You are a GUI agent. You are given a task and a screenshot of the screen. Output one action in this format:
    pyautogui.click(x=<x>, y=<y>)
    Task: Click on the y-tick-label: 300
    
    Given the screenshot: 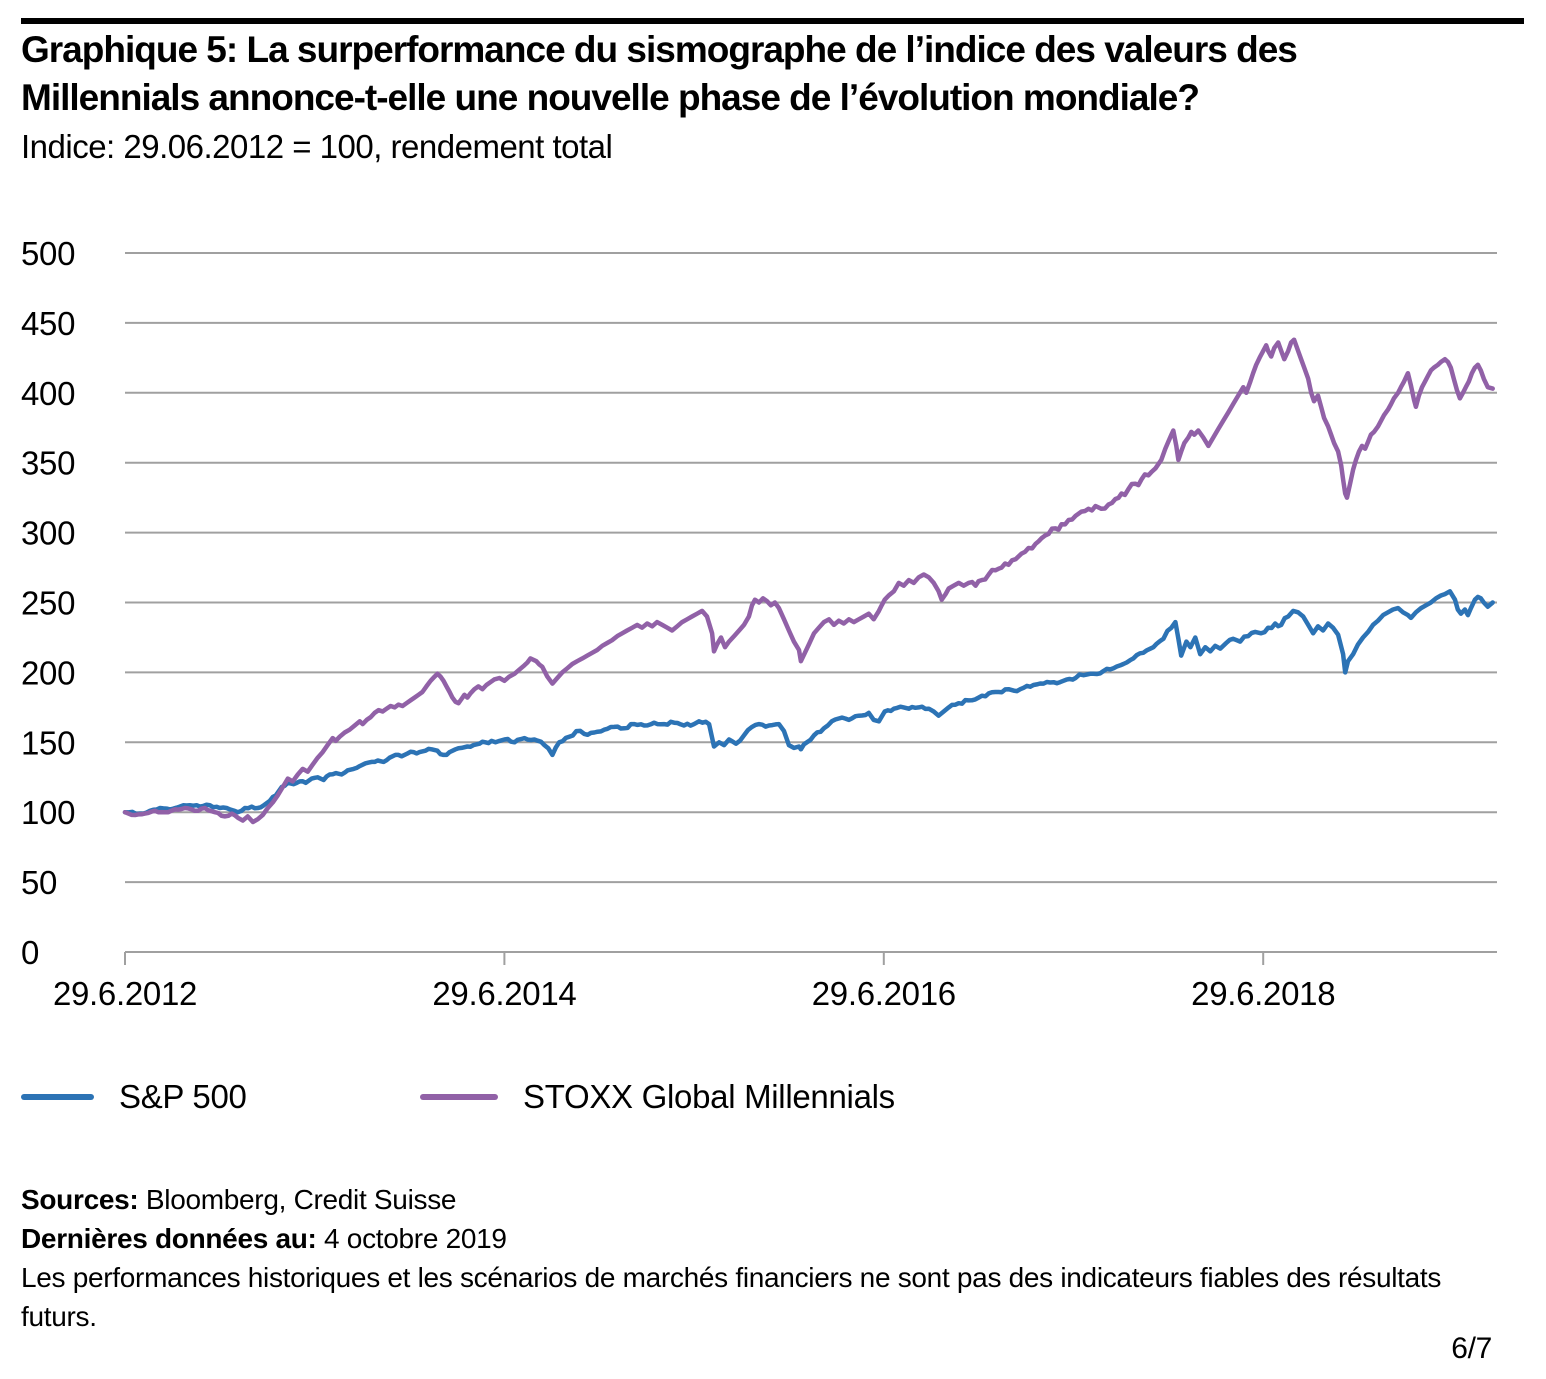 What is the action you would take?
    pyautogui.click(x=48, y=533)
    